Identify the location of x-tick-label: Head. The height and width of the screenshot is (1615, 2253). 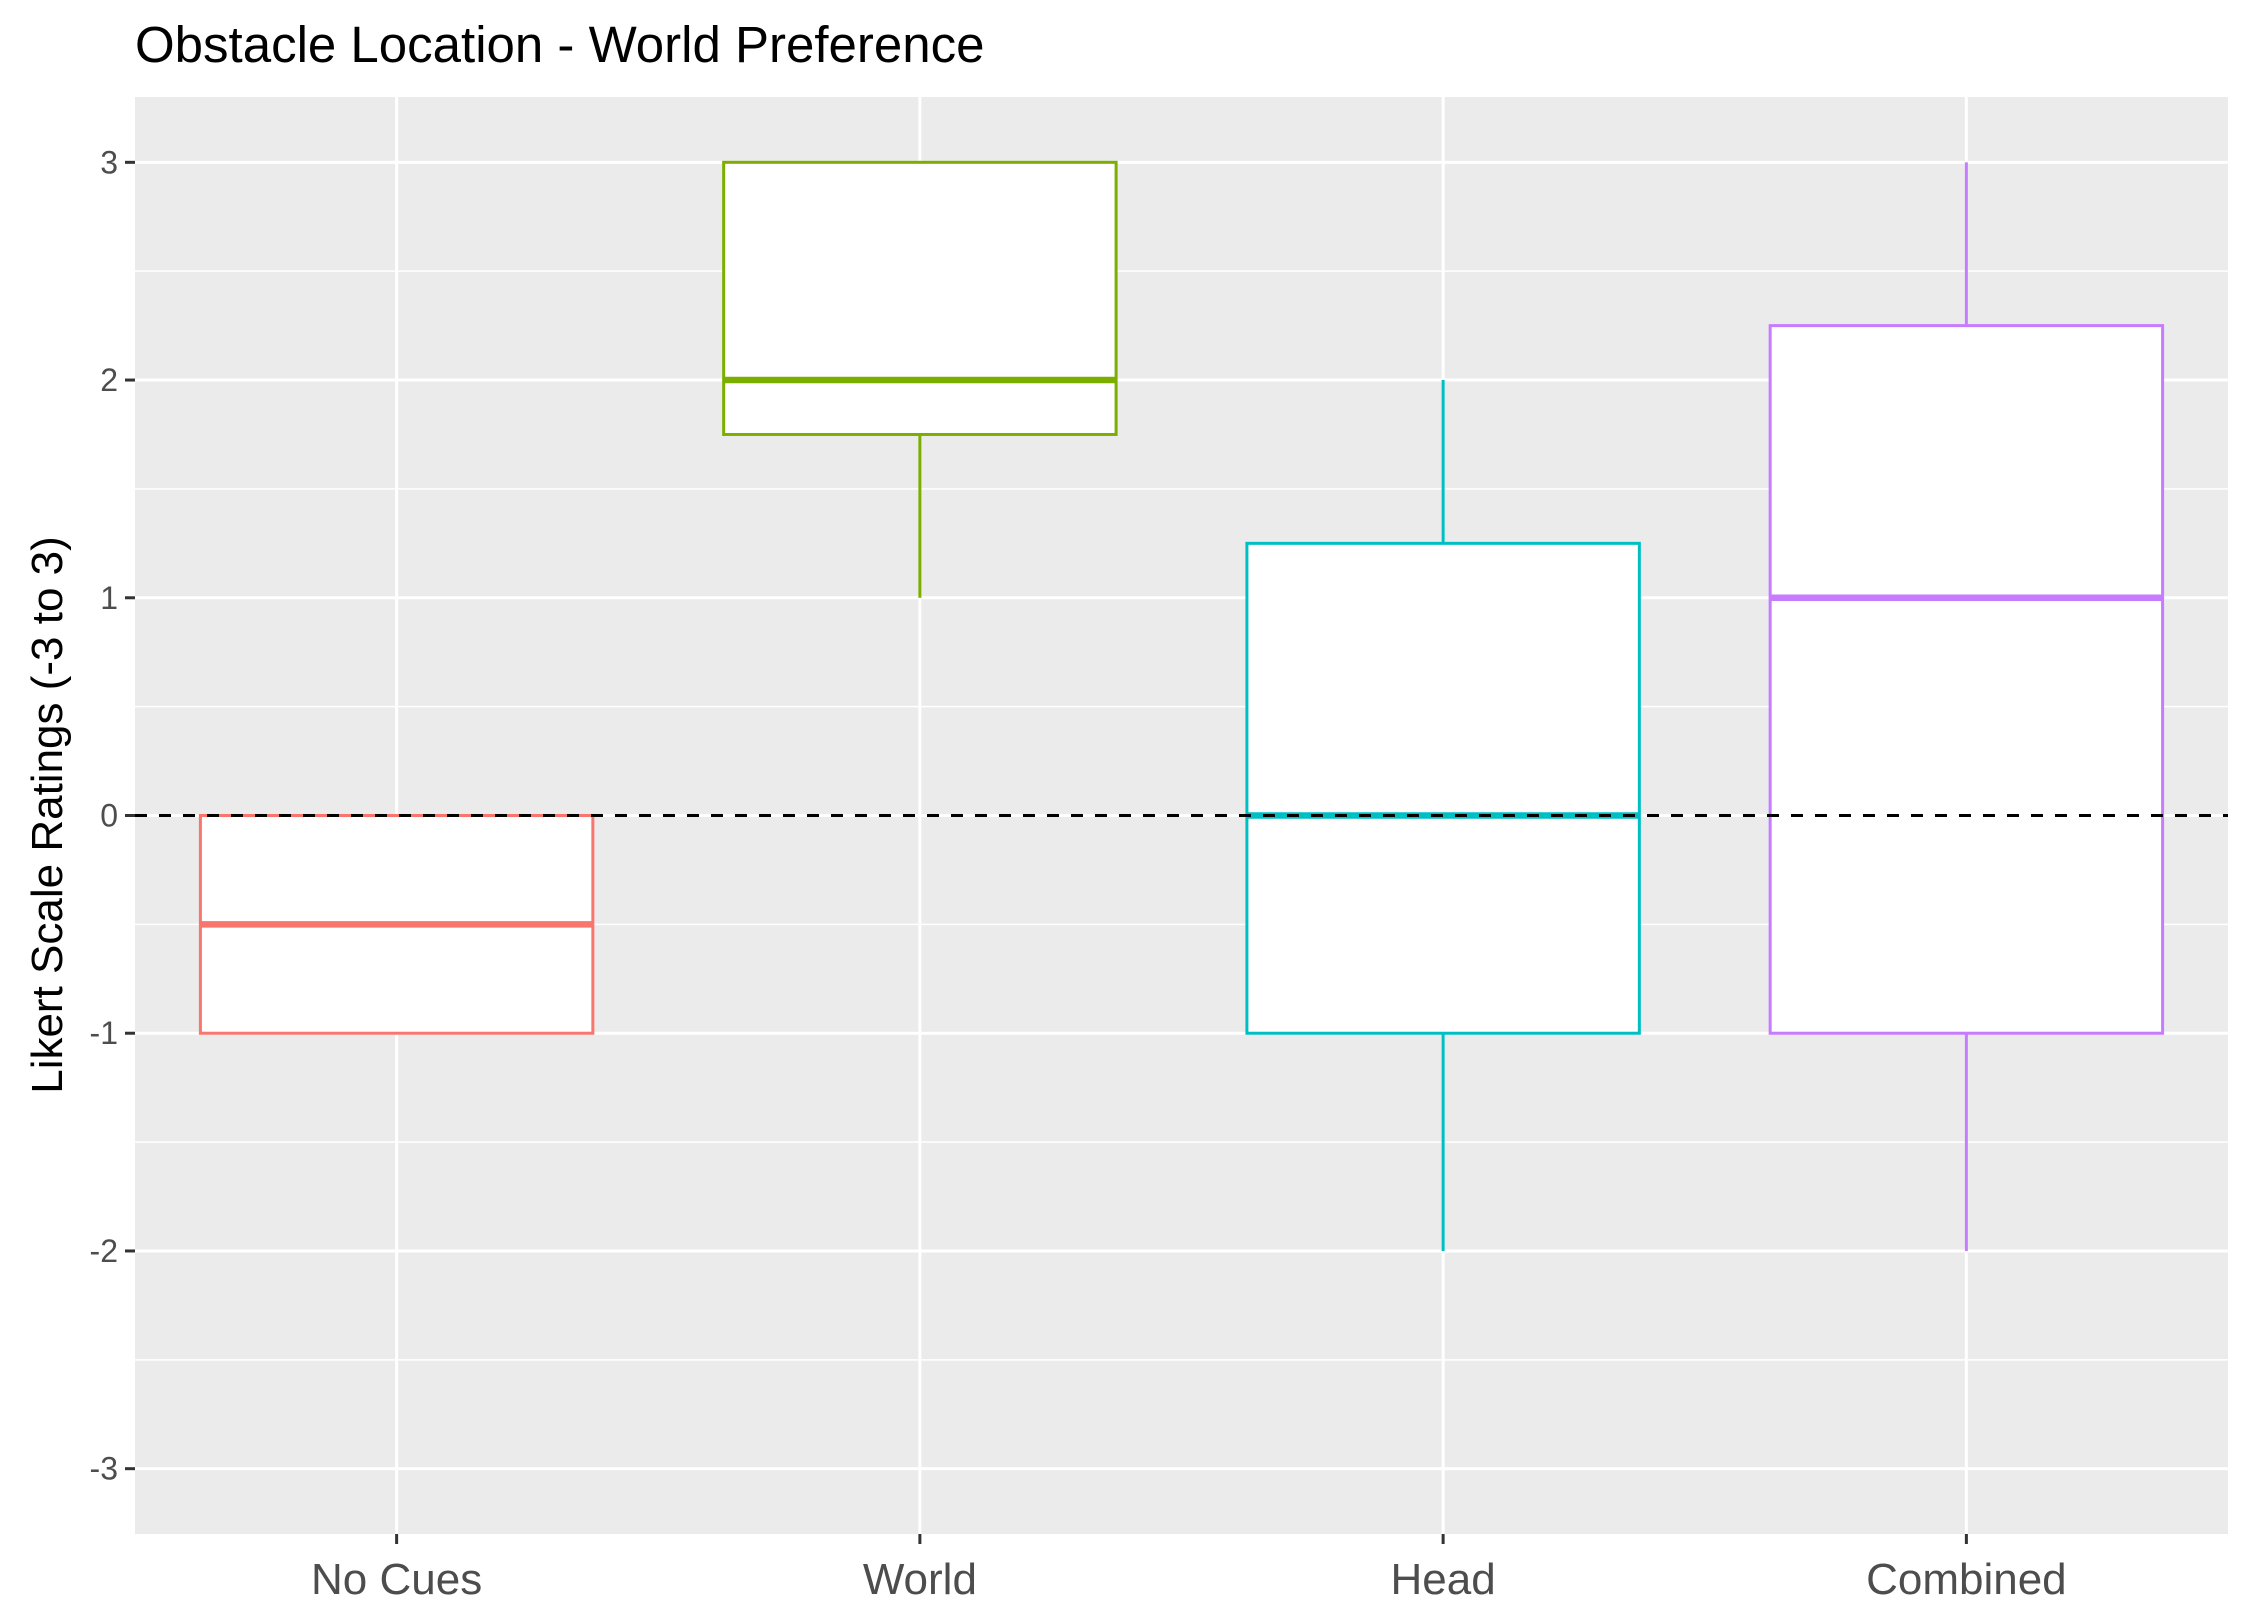
(1443, 1579).